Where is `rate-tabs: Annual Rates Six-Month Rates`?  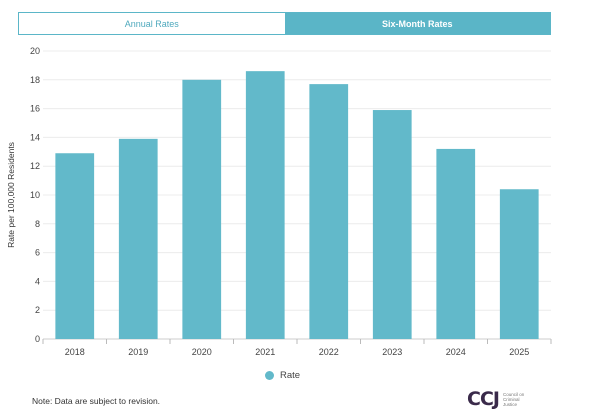 rate-tabs: Annual Rates Six-Month Rates is located at coordinates (284, 23).